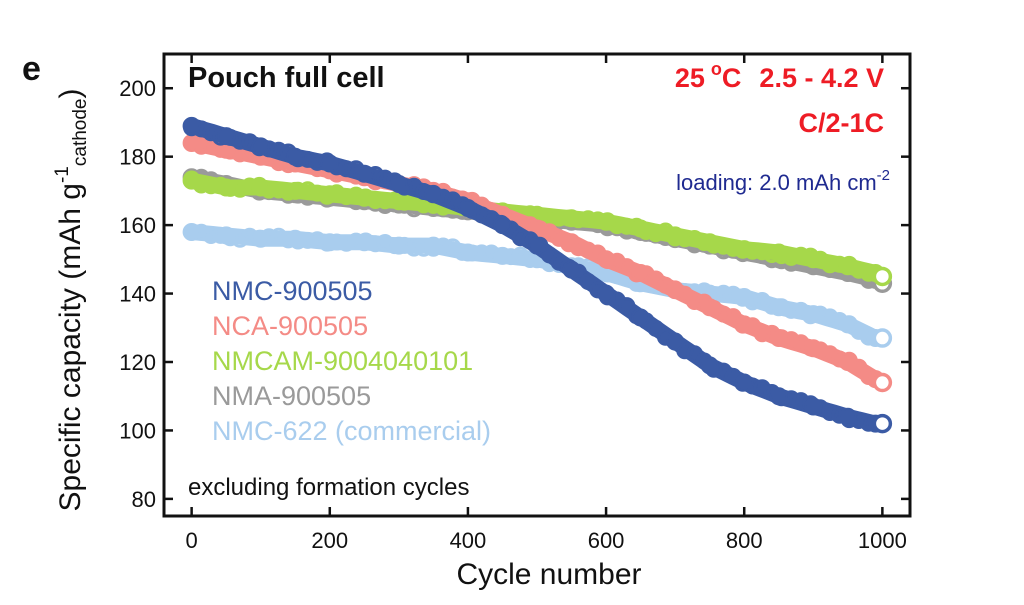 Image resolution: width=1024 pixels, height=605 pixels. I want to click on y-tick-label: 100, so click(137, 430).